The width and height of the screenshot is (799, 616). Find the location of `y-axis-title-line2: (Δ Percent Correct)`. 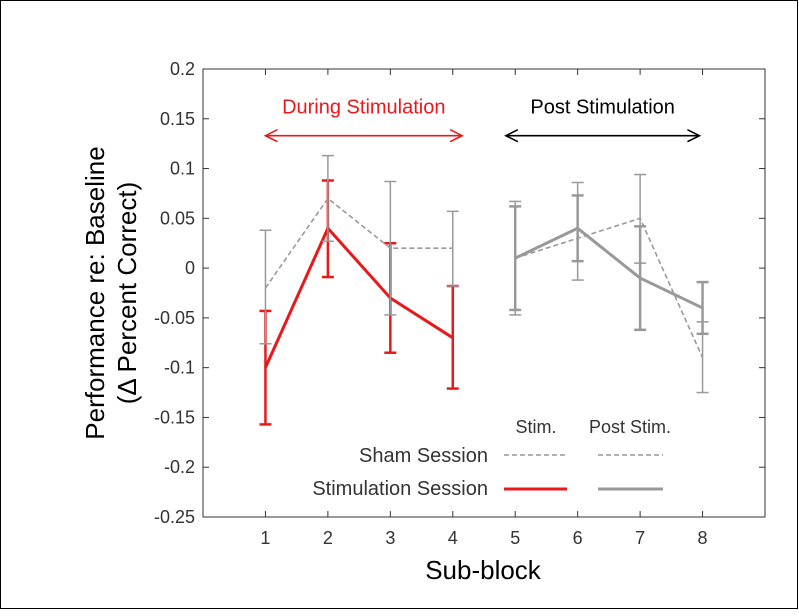

y-axis-title-line2: (Δ Percent Correct) is located at coordinates (127, 293).